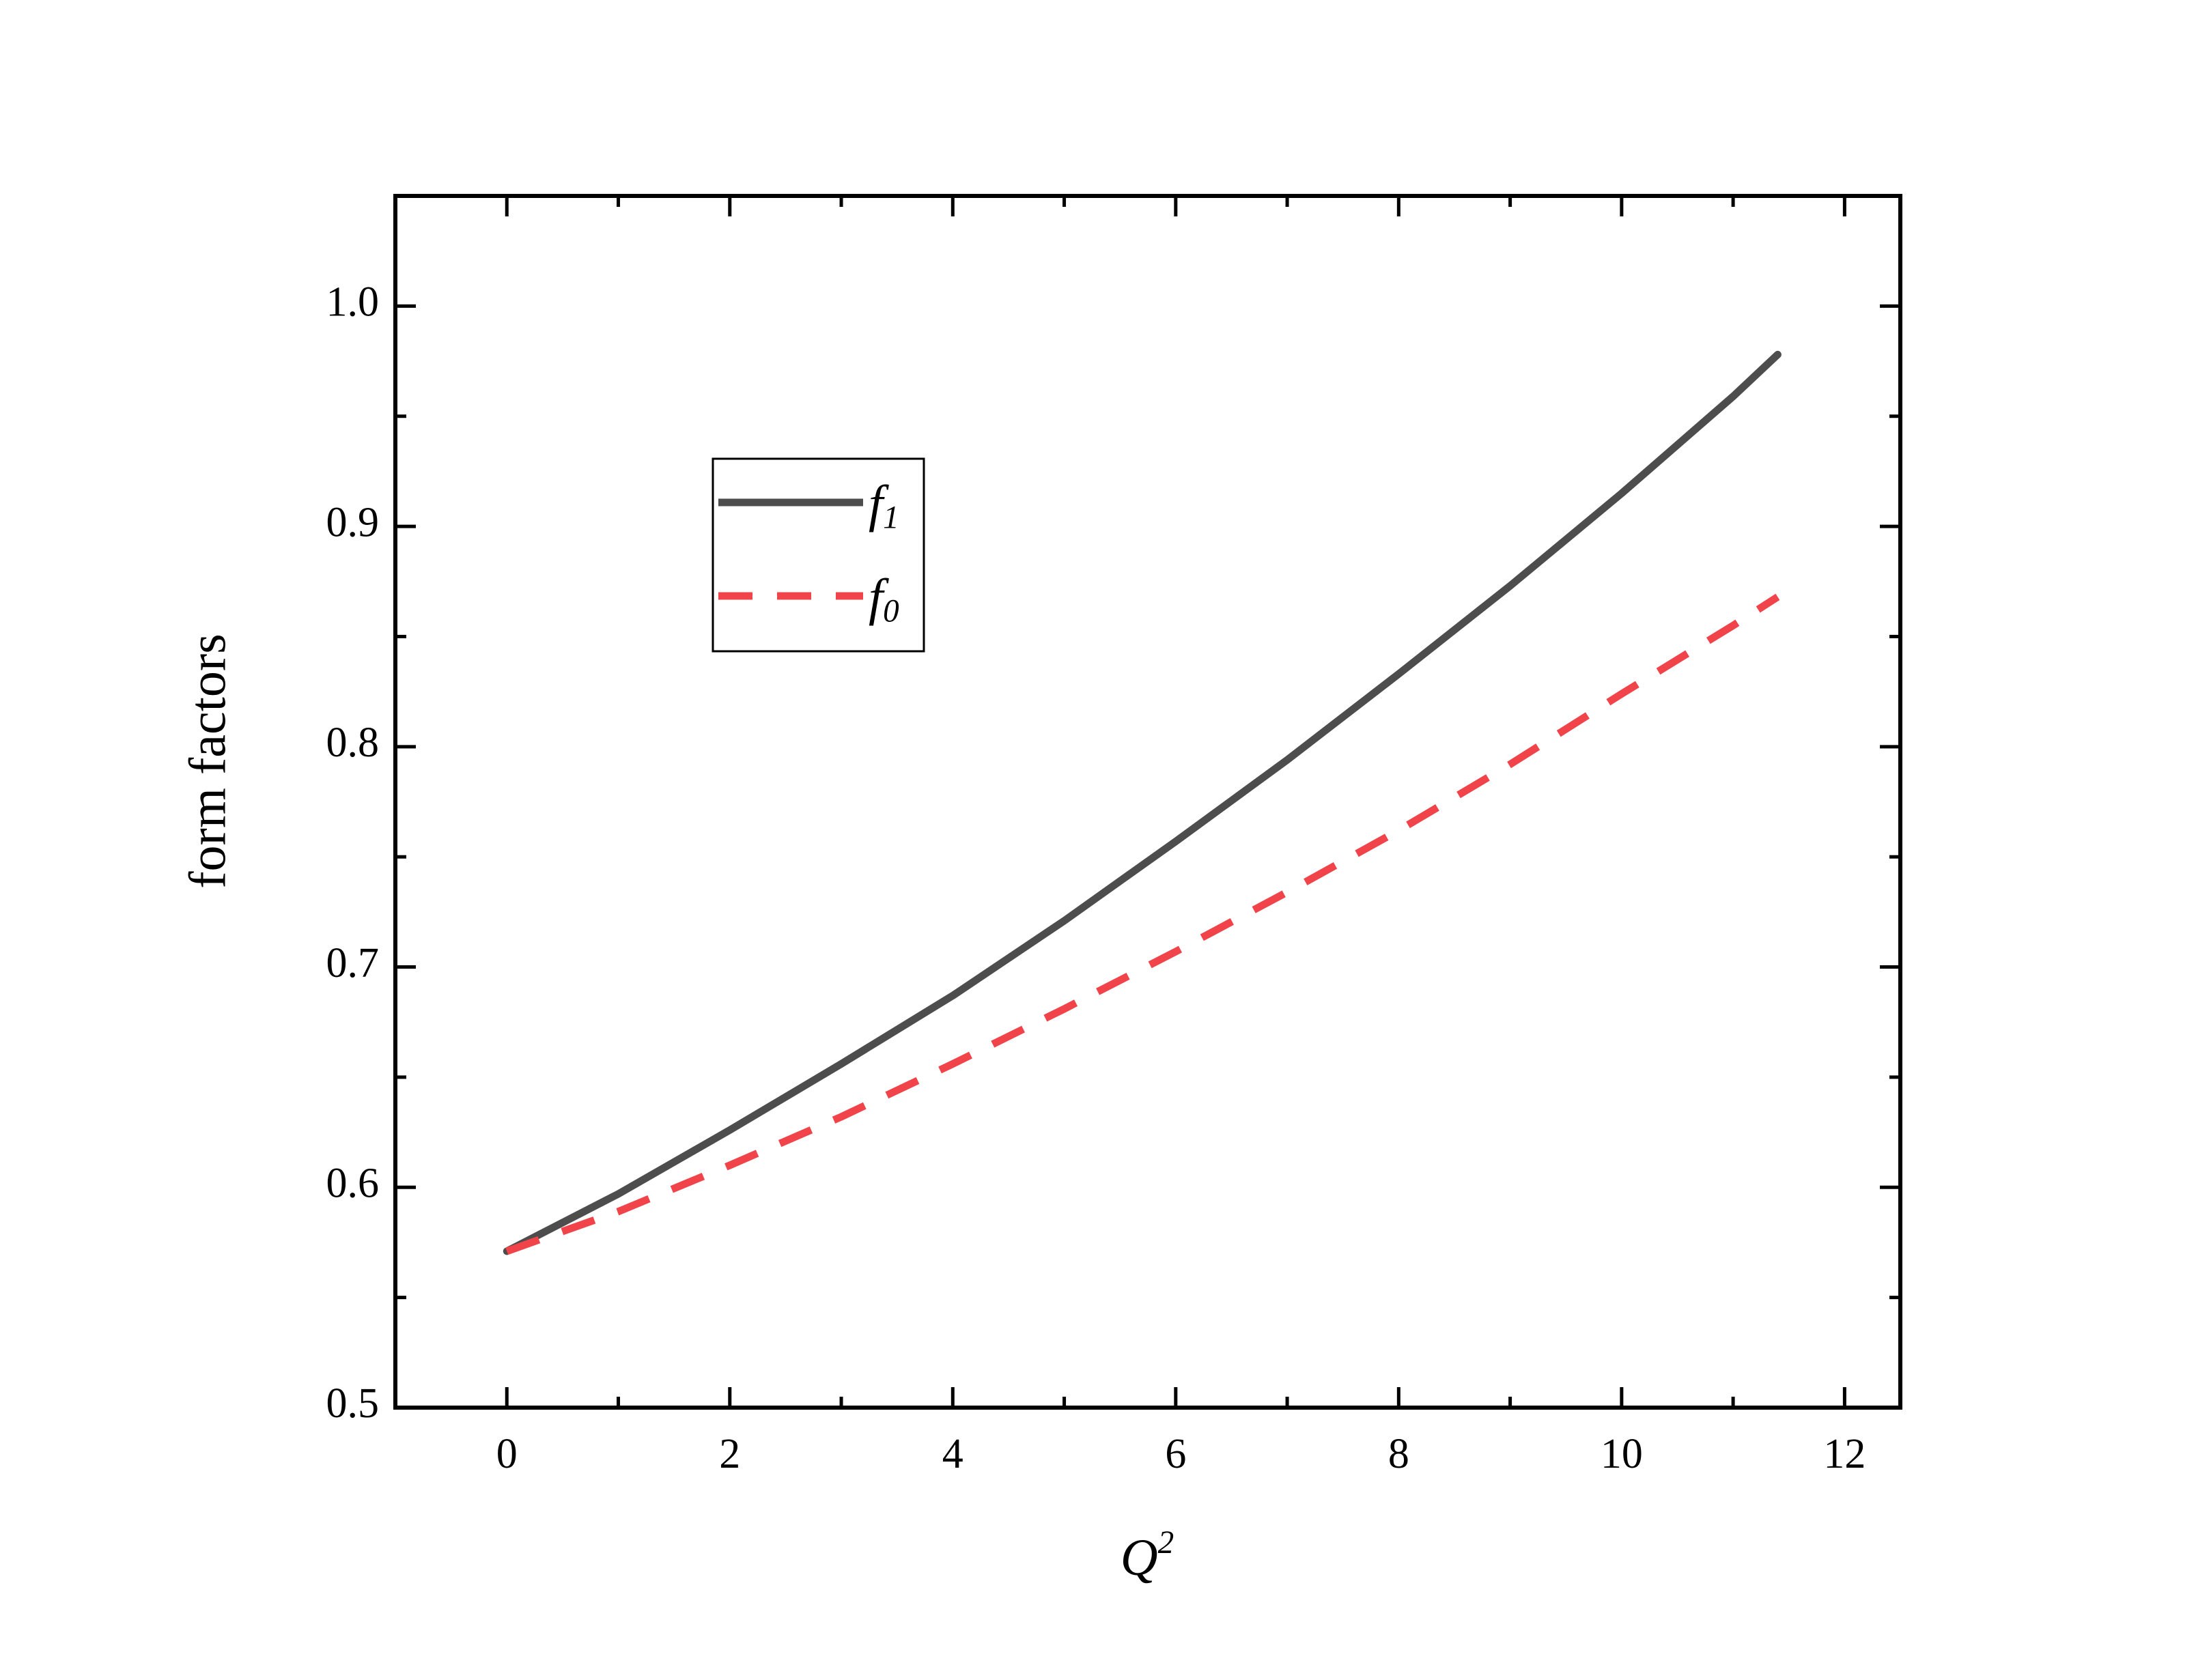  What do you see at coordinates (353, 1184) in the screenshot?
I see `y-tick-label: 0.6` at bounding box center [353, 1184].